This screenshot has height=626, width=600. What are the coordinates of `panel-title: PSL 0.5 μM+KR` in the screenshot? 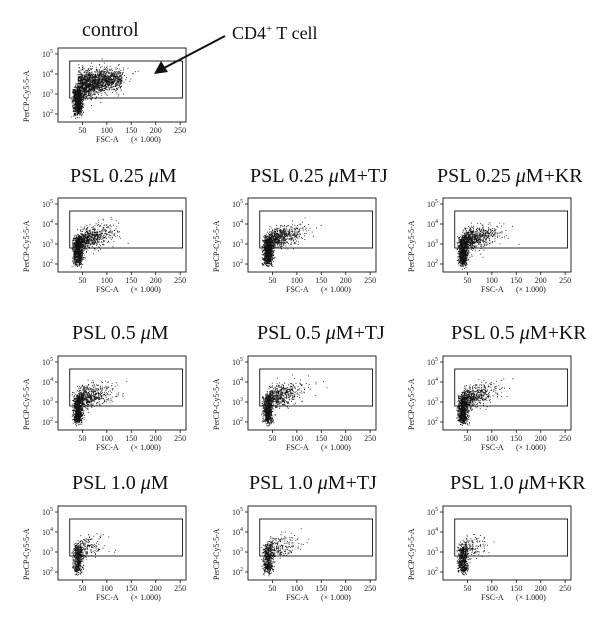 It's located at (519, 333).